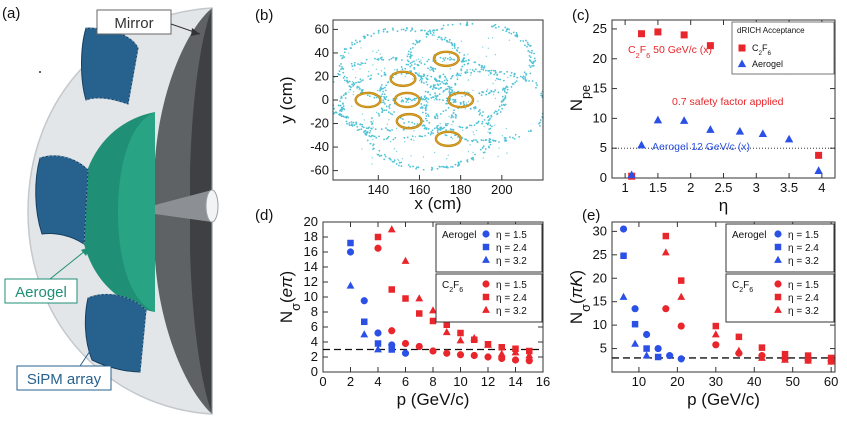 Image resolution: width=847 pixels, height=424 pixels. Describe the element at coordinates (311, 236) in the screenshot. I see `y-tick-label: 18` at that location.